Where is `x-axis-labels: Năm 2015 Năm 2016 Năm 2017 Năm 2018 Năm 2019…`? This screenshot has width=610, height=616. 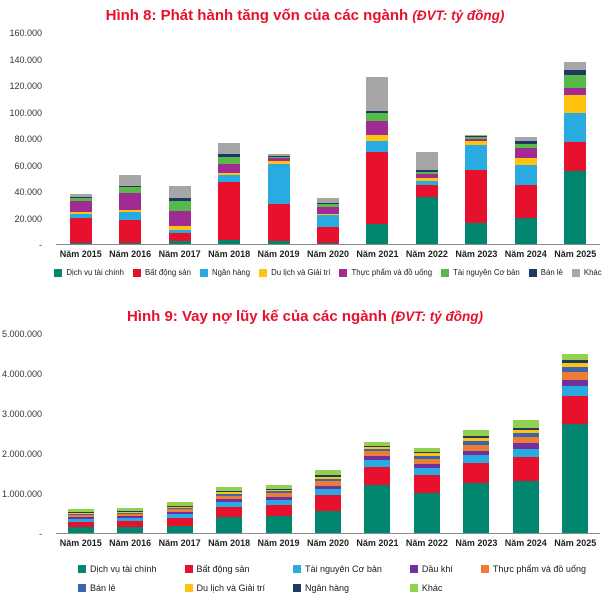 x-axis-labels: Năm 2015 Năm 2016 Năm 2017 Năm 2018 Năm 2019… is located at coordinates (328, 542).